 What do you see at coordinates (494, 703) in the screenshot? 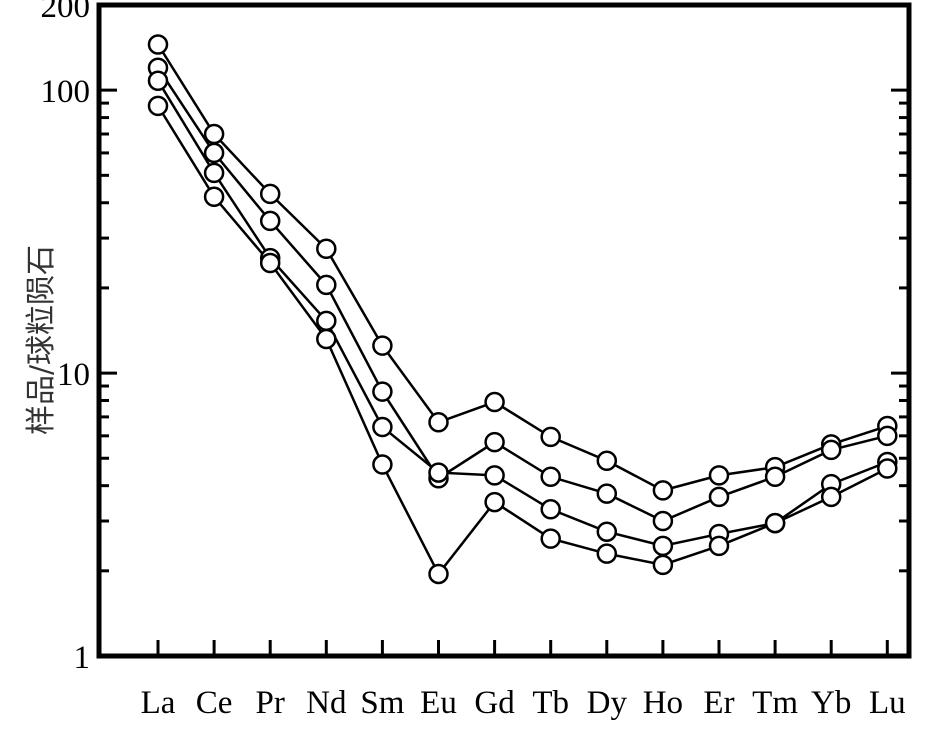
I see `x-tick-label: Gd` at bounding box center [494, 703].